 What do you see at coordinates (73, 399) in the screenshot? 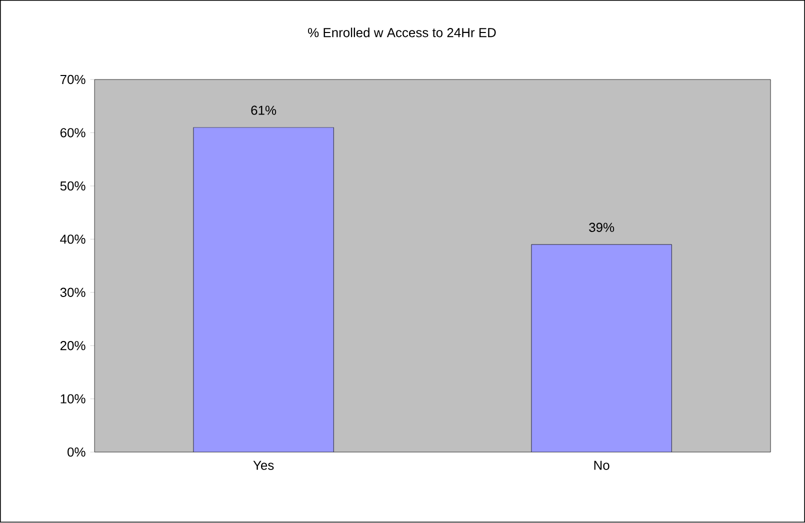
I see `y-tick-label: 10%` at bounding box center [73, 399].